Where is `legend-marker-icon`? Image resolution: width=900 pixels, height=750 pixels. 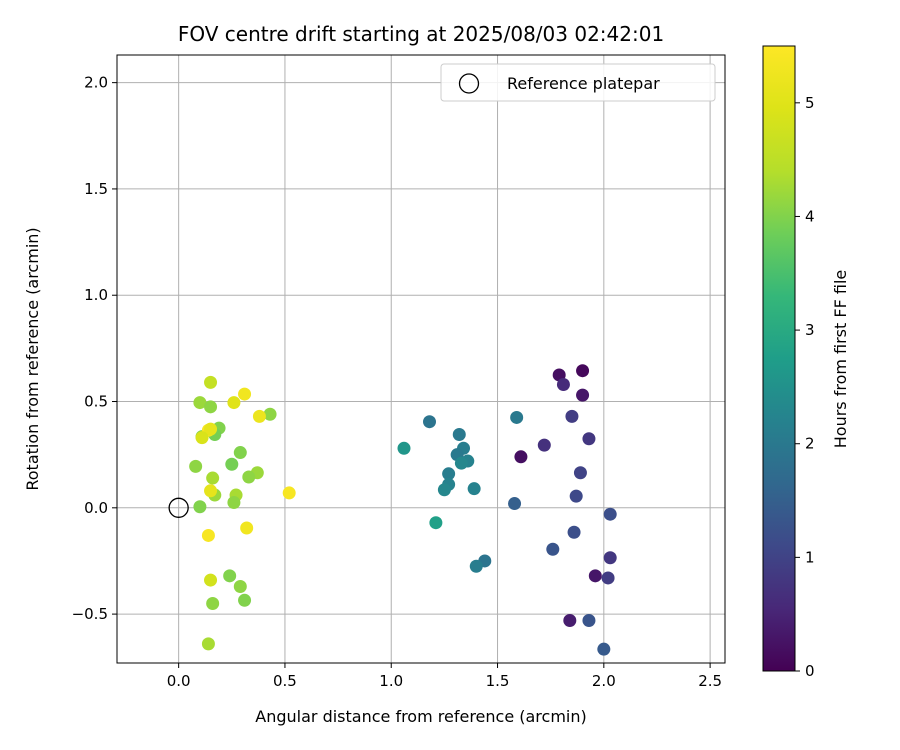 legend-marker-icon is located at coordinates (469, 83).